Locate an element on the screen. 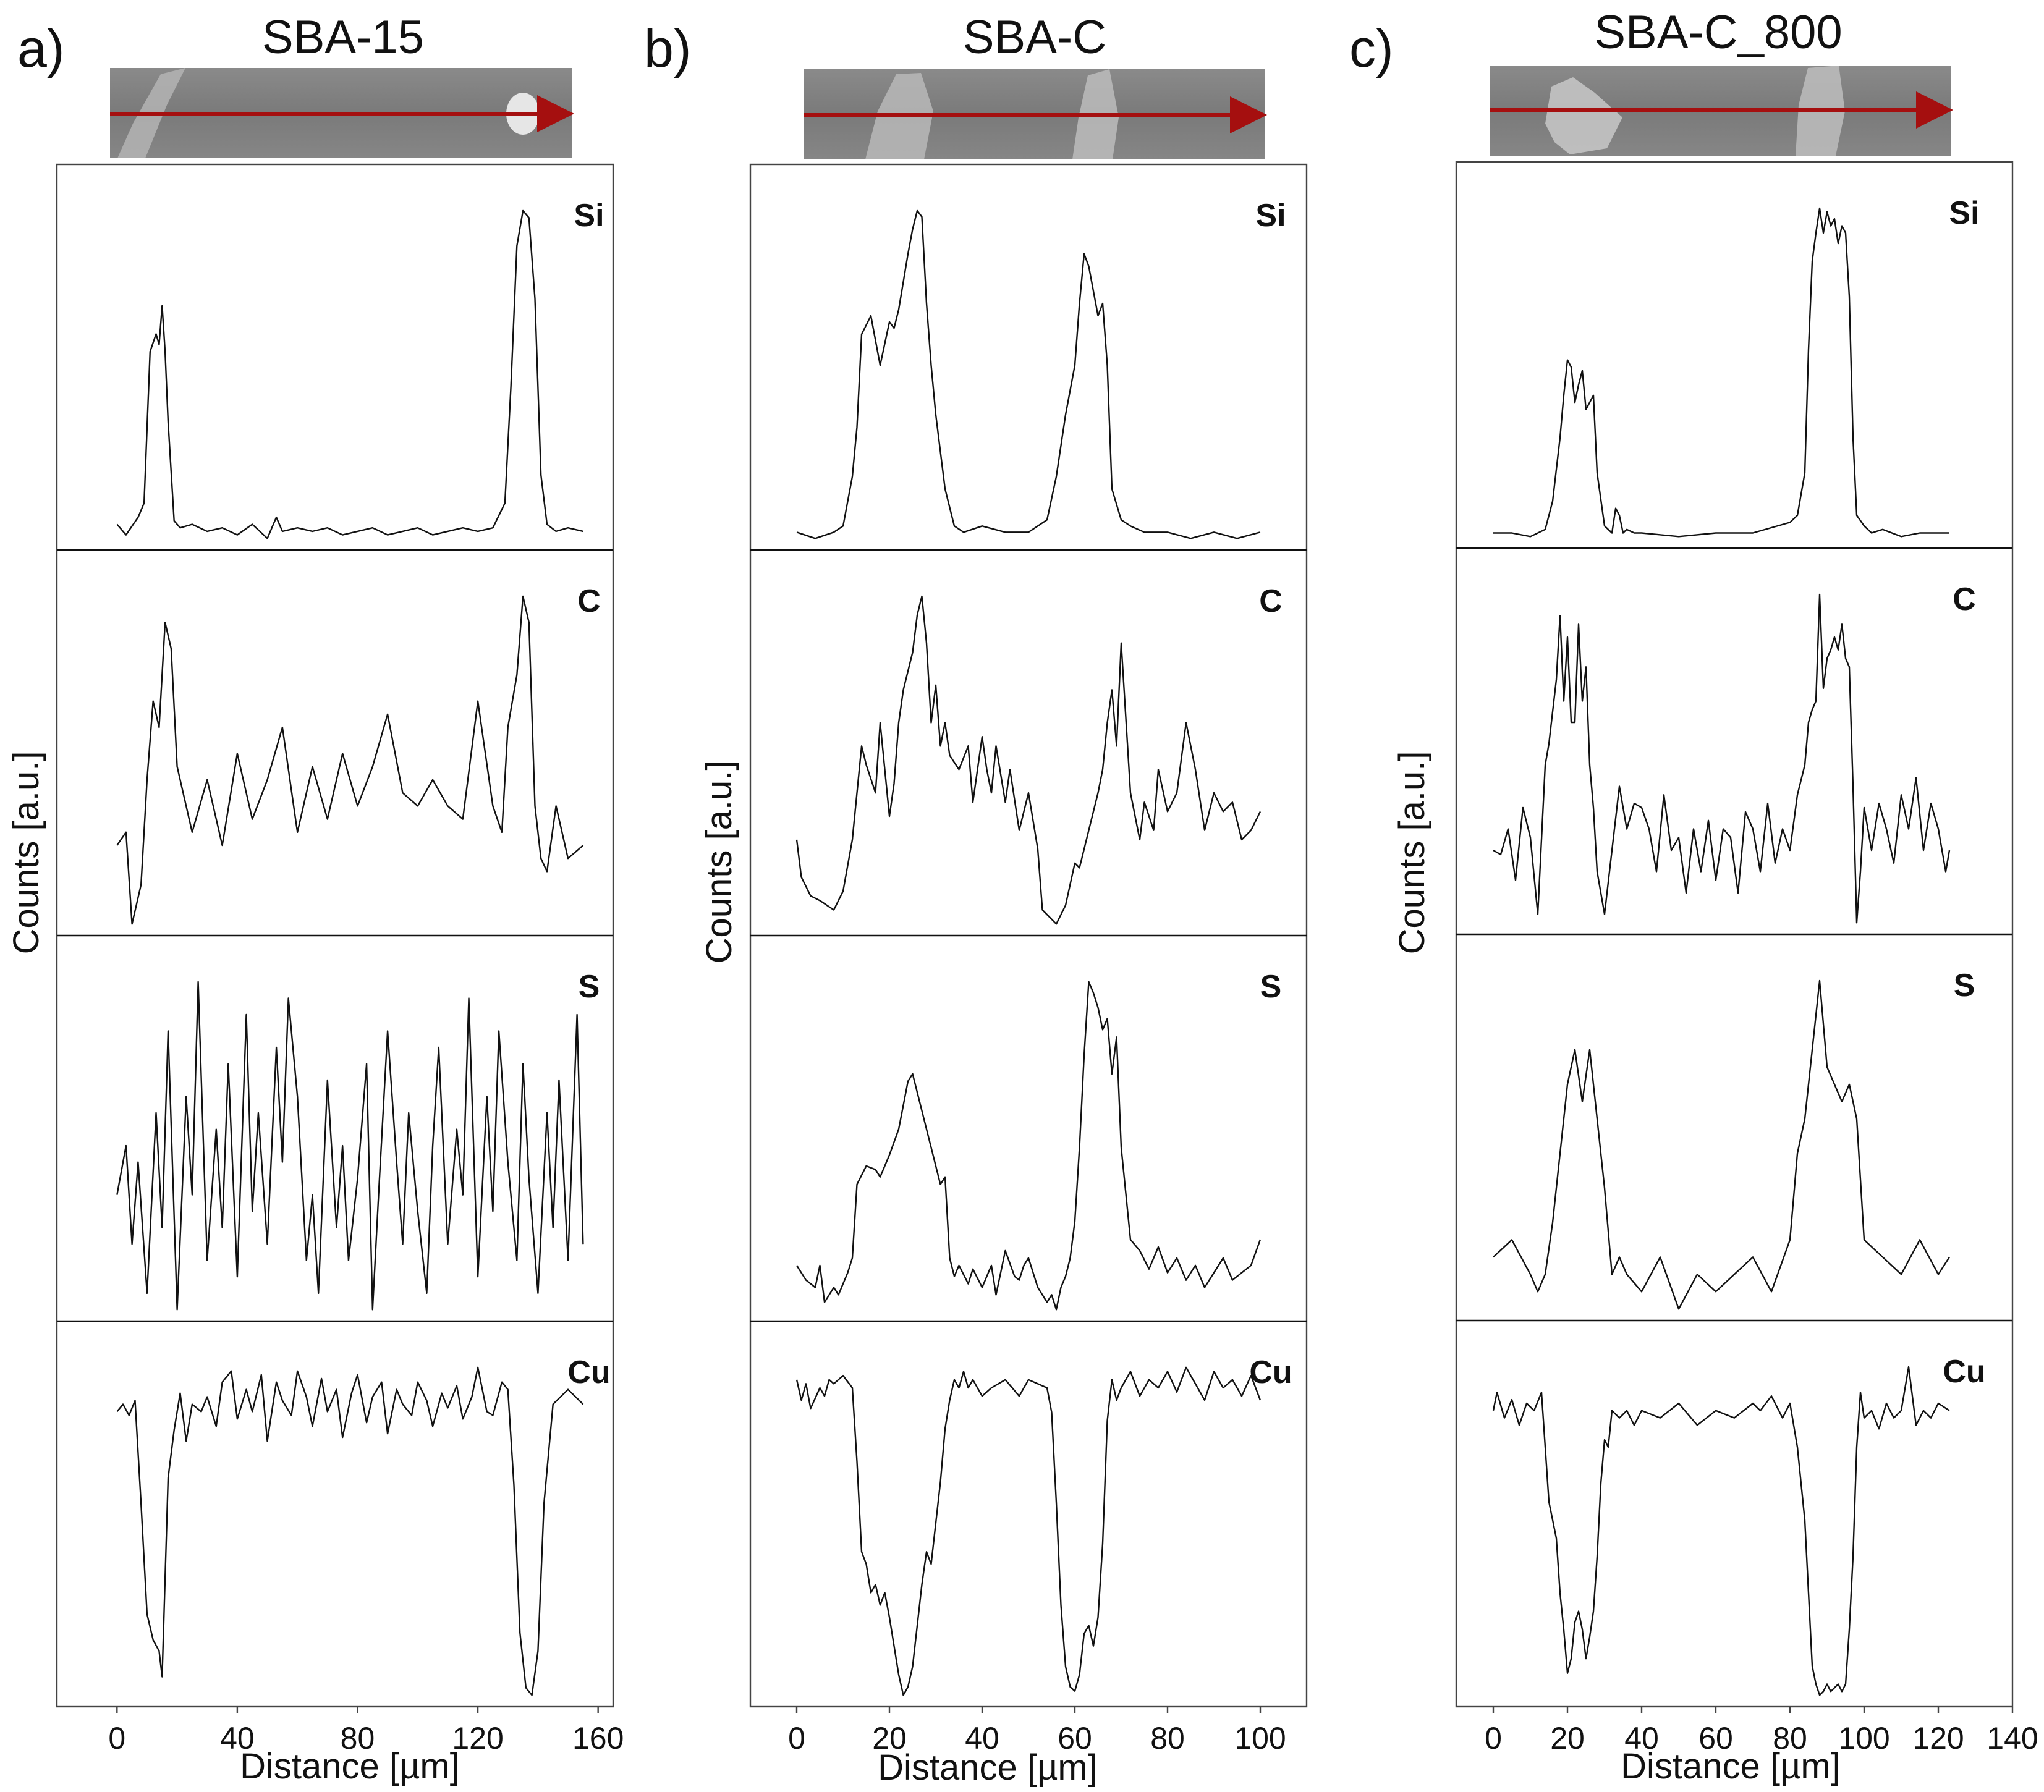 Image resolution: width=2044 pixels, height=1792 pixels. panel-a-xtick-label: 40 is located at coordinates (238, 1739).